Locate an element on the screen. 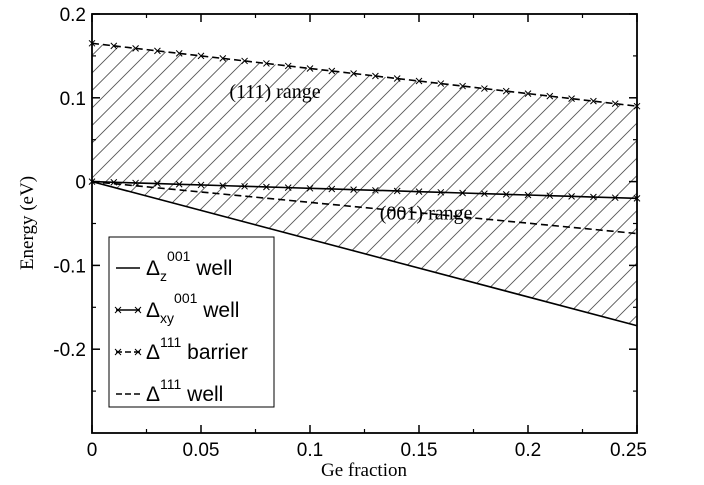 This screenshot has height=485, width=704. y-tick-label: -0.2 is located at coordinates (69, 350).